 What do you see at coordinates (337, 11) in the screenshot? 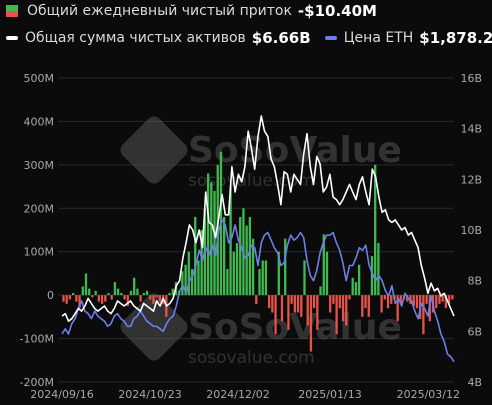
I see `legend-flow-value: -$10.40M` at bounding box center [337, 11].